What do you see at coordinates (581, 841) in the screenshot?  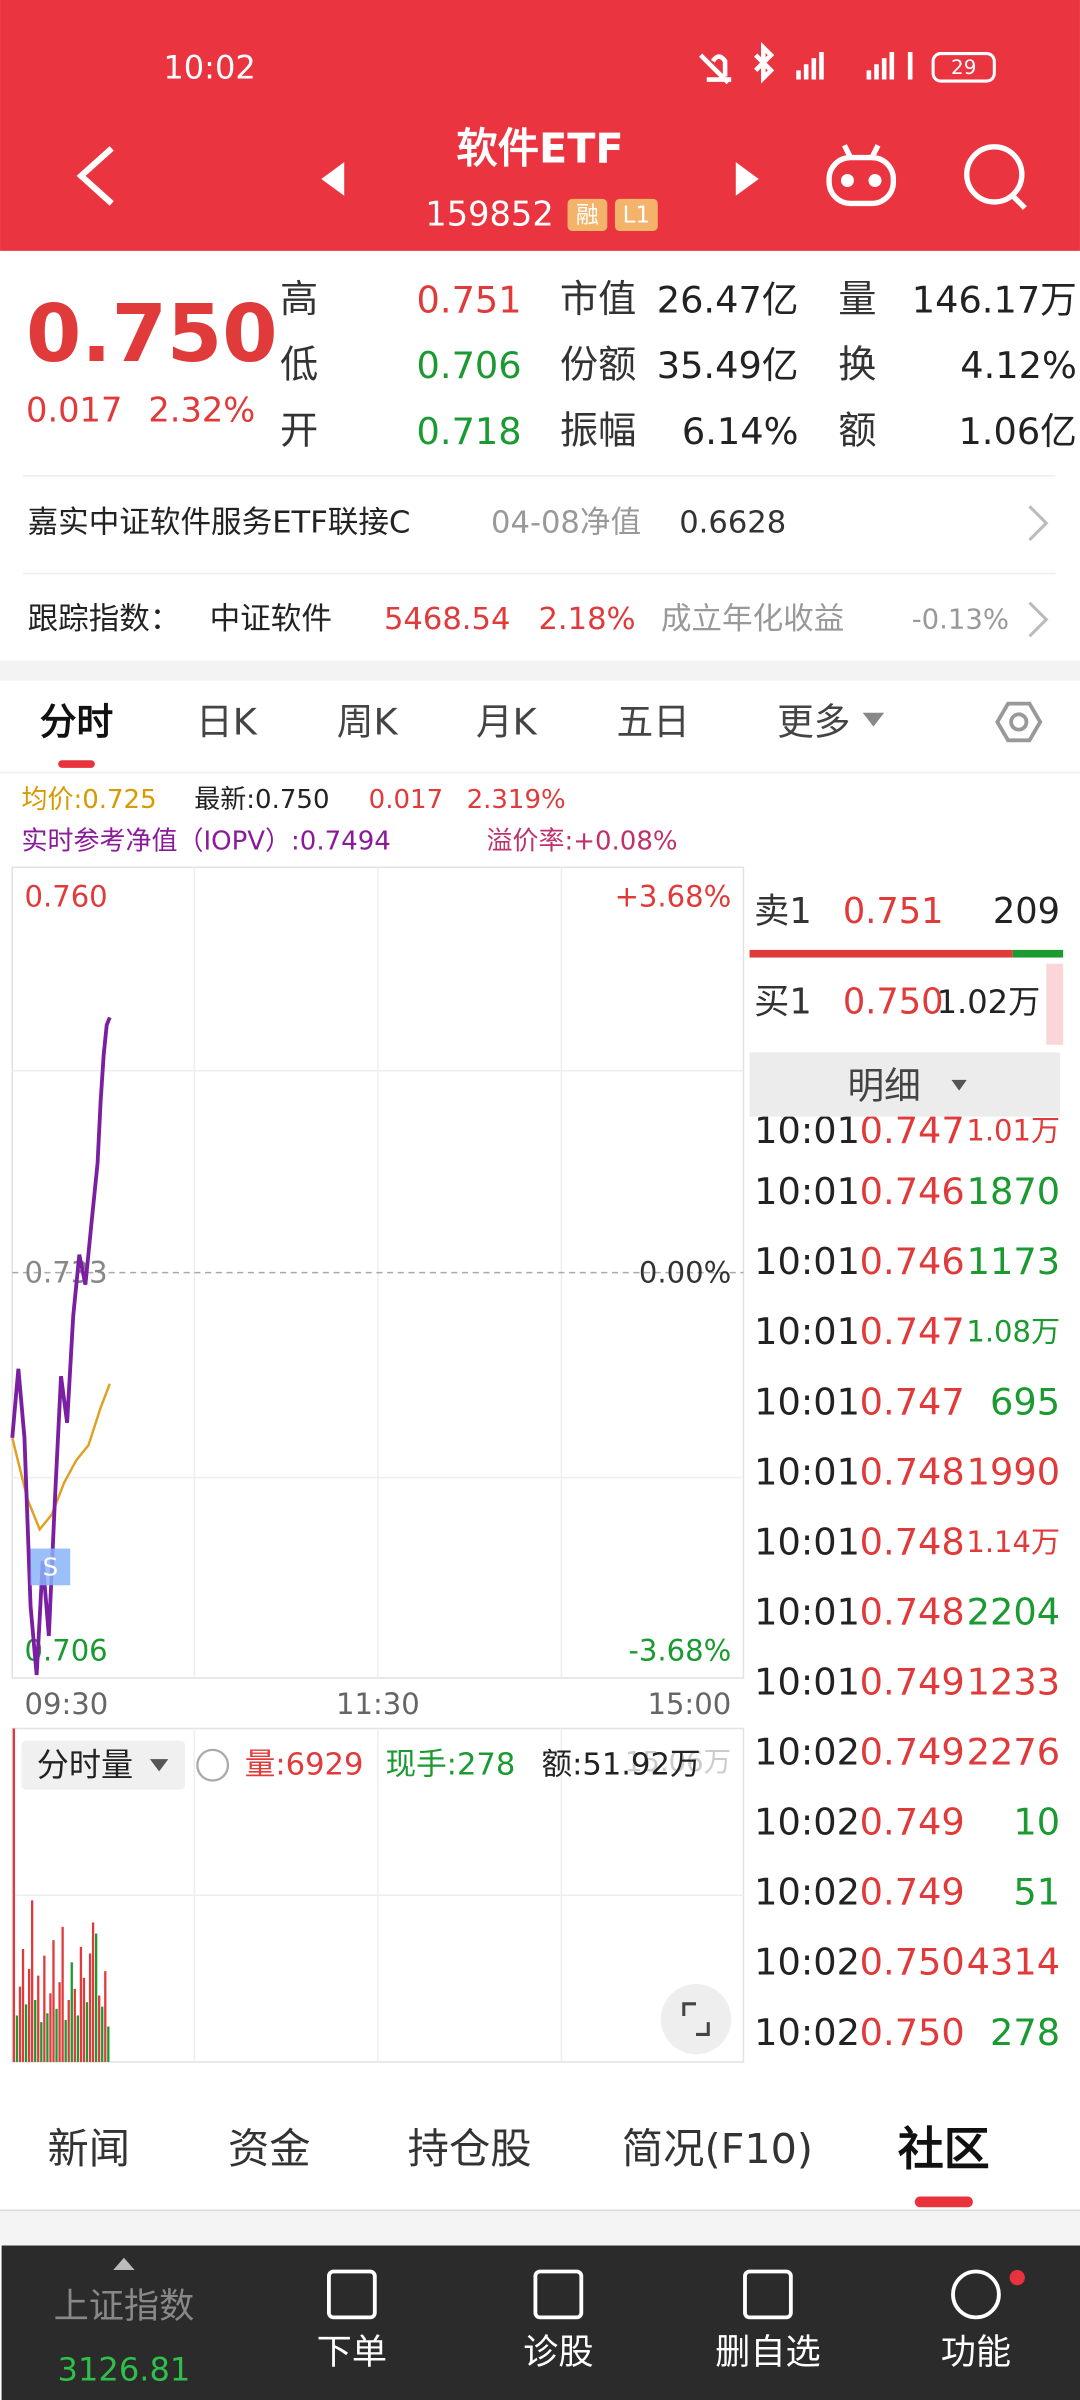 I see `legend-premium: 溢价率:+0.08%` at bounding box center [581, 841].